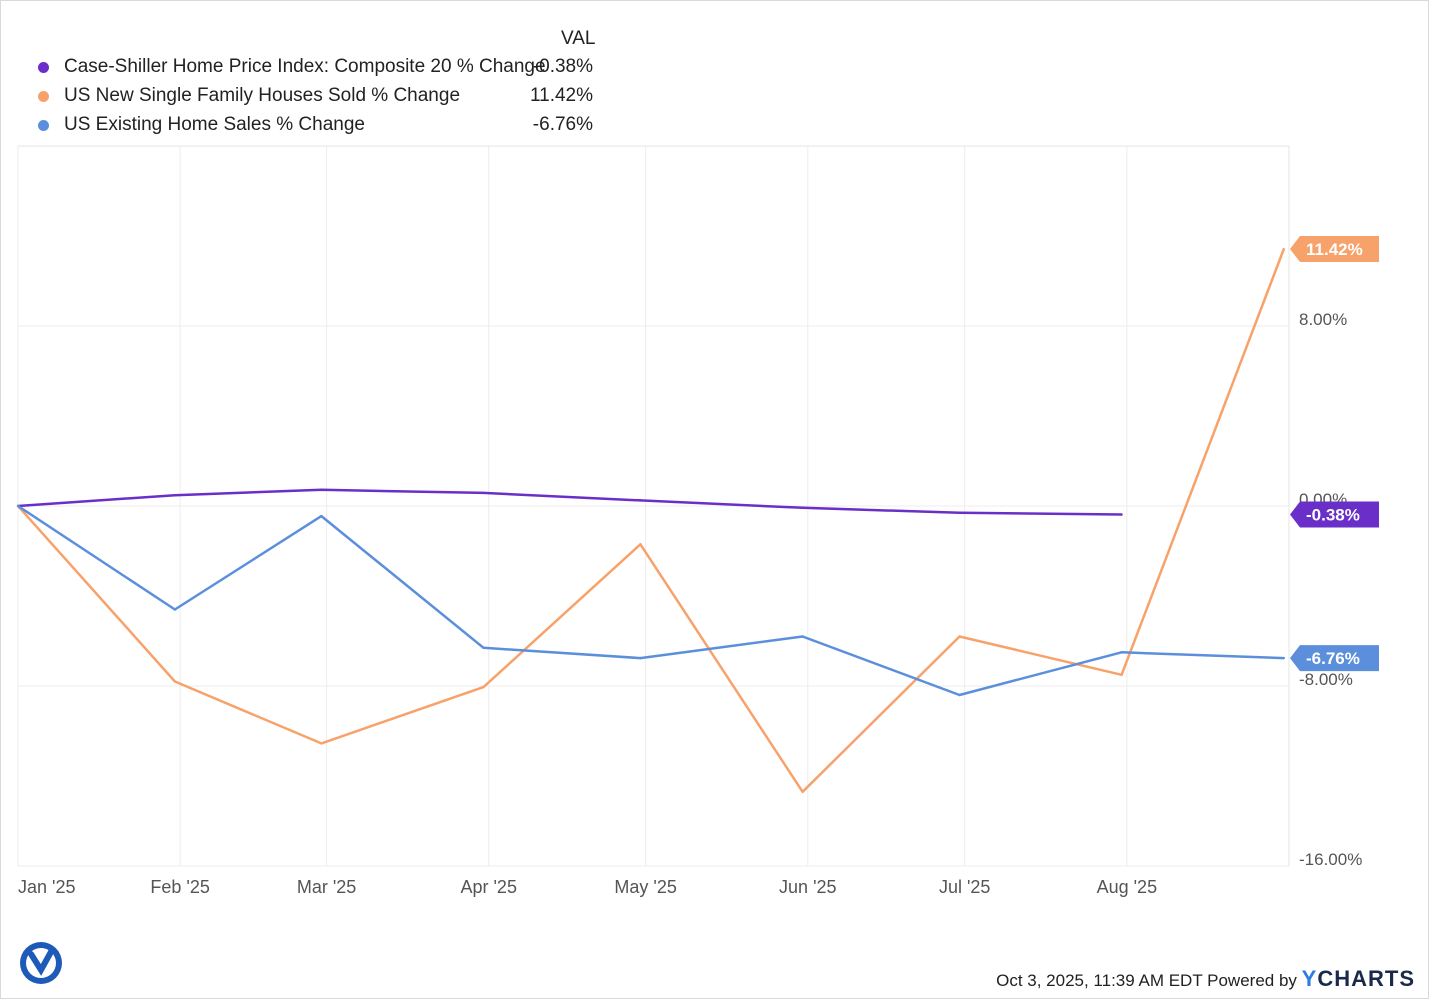 Image resolution: width=1429 pixels, height=999 pixels. I want to click on ycharts-brand-rest: CHARTS, so click(1366, 978).